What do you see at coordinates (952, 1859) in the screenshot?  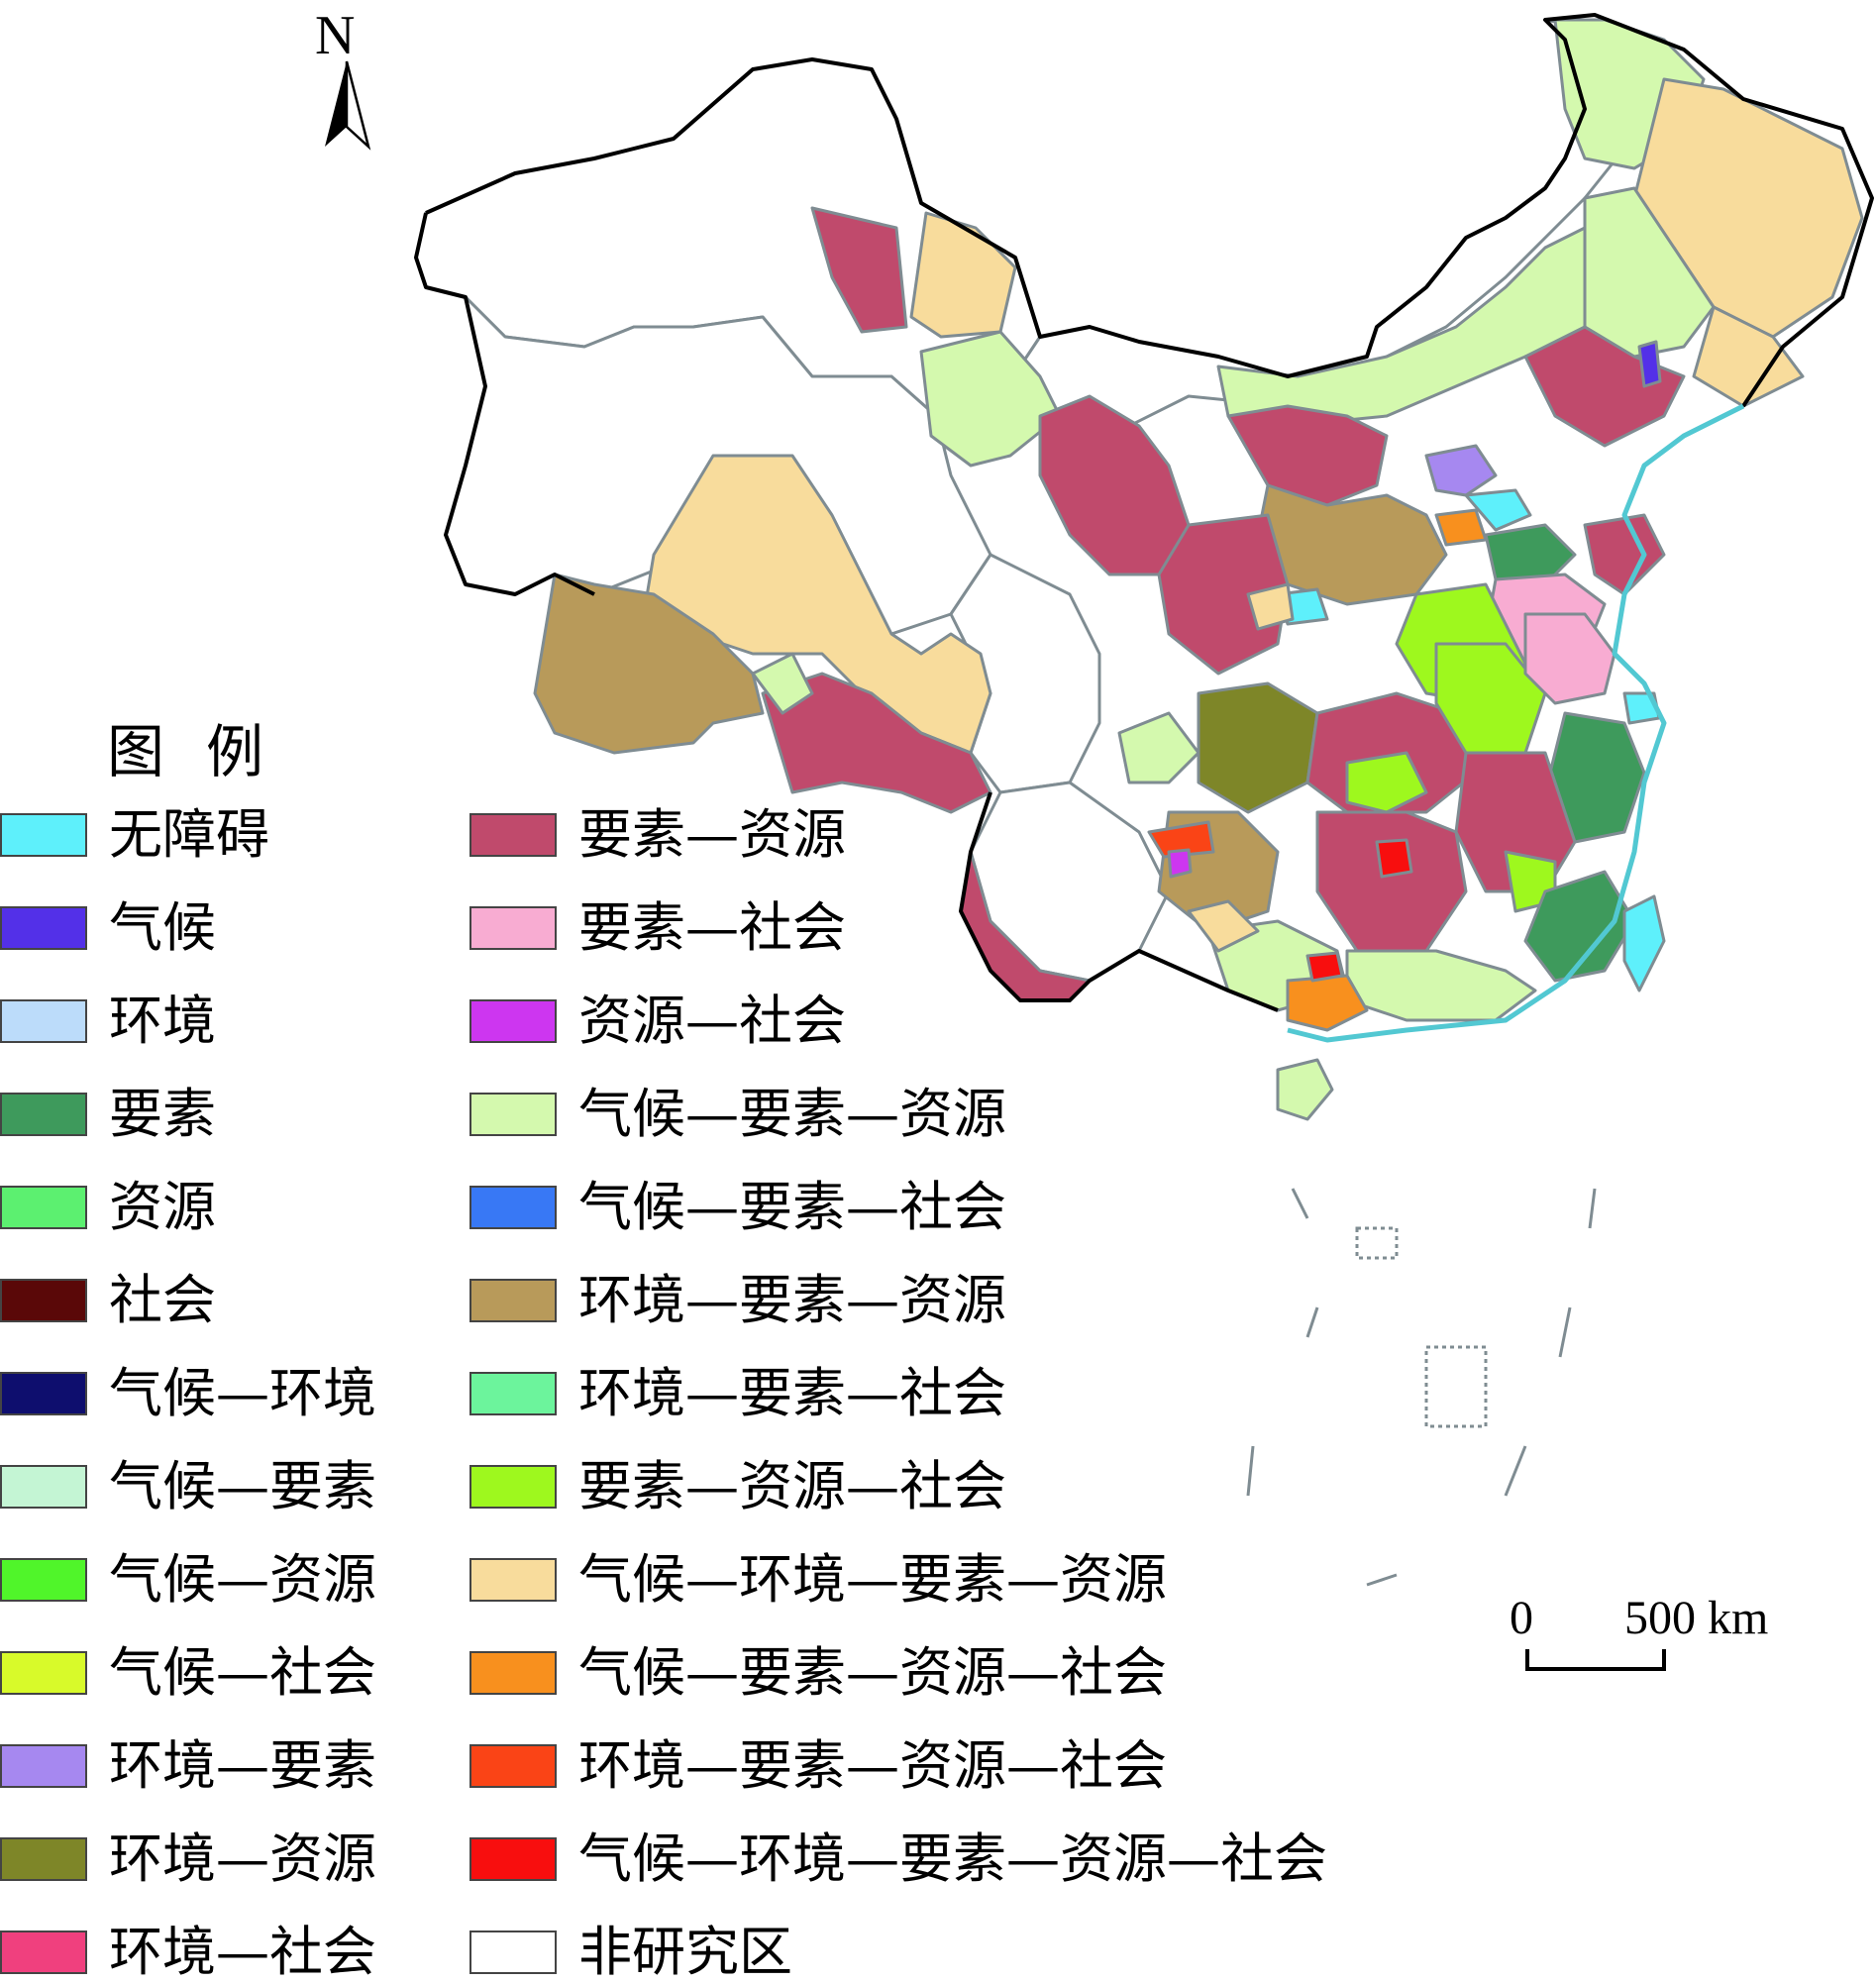 I see `legend-label: 气候—环境—要素—资源—社会` at bounding box center [952, 1859].